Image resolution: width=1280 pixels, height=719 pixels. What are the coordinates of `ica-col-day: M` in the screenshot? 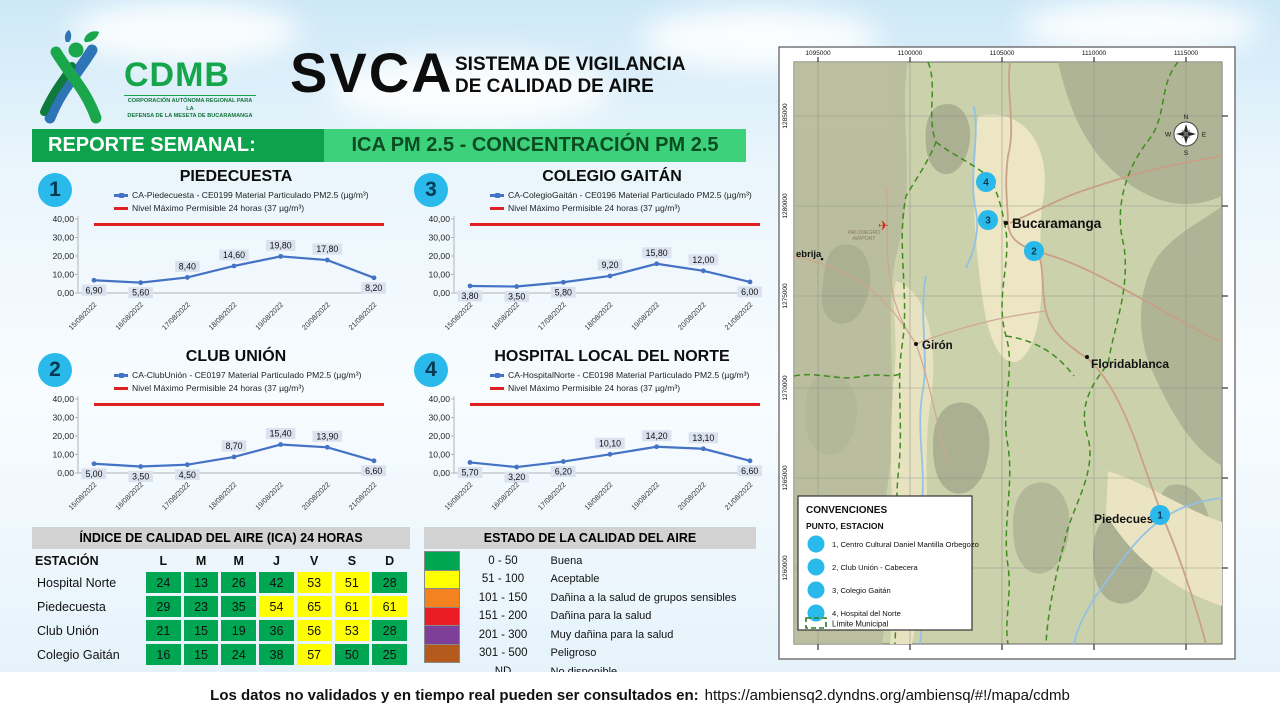 It's located at (238, 561).